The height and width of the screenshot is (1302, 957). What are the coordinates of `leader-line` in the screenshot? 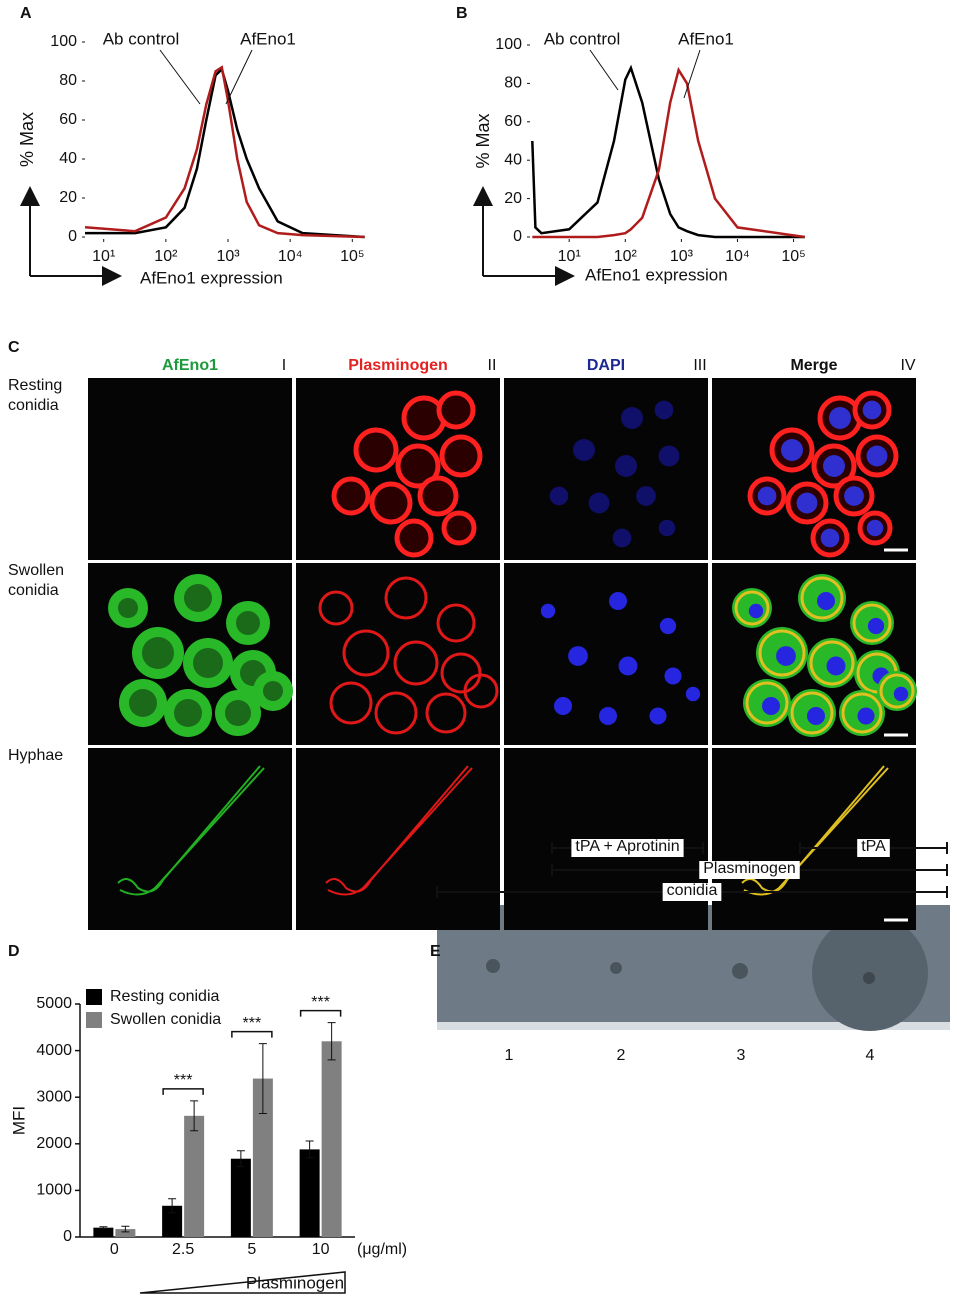 It's located at (239, 77).